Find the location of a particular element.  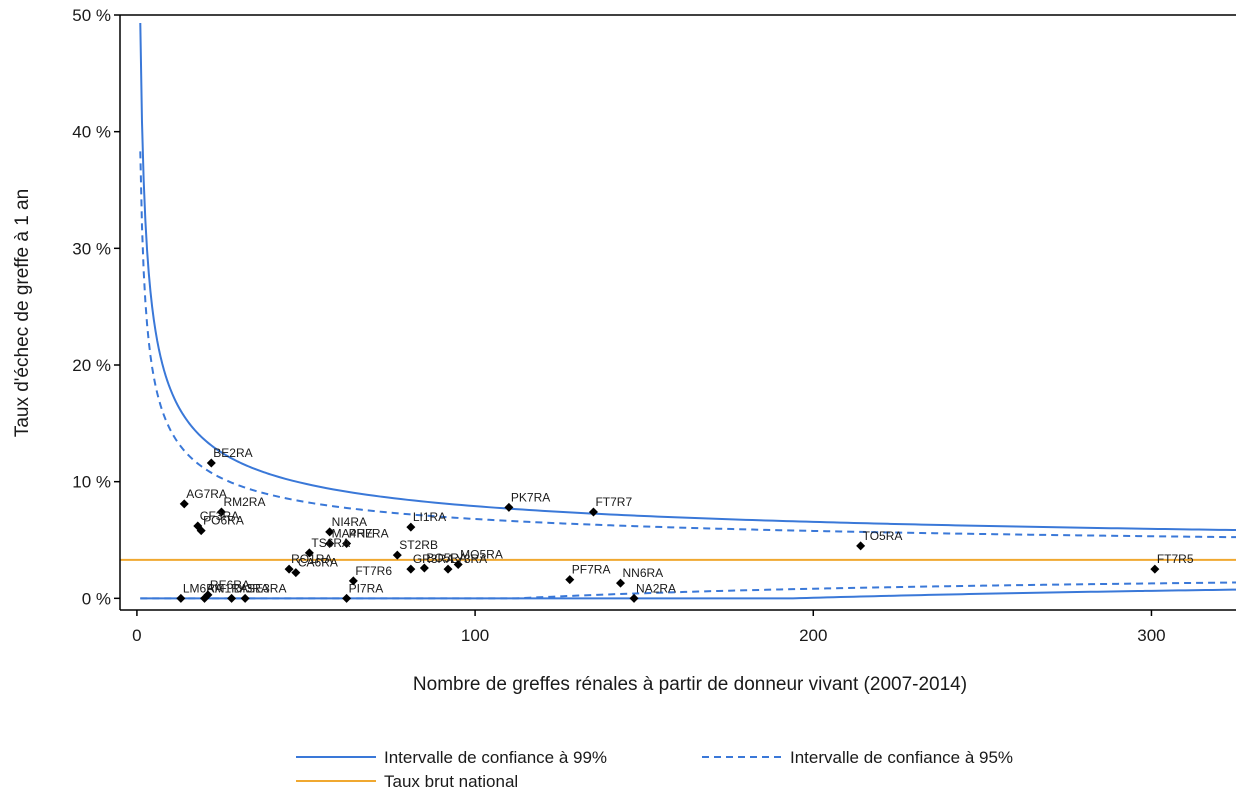

data-label-st2rb: ST2RB is located at coordinates (418, 545).